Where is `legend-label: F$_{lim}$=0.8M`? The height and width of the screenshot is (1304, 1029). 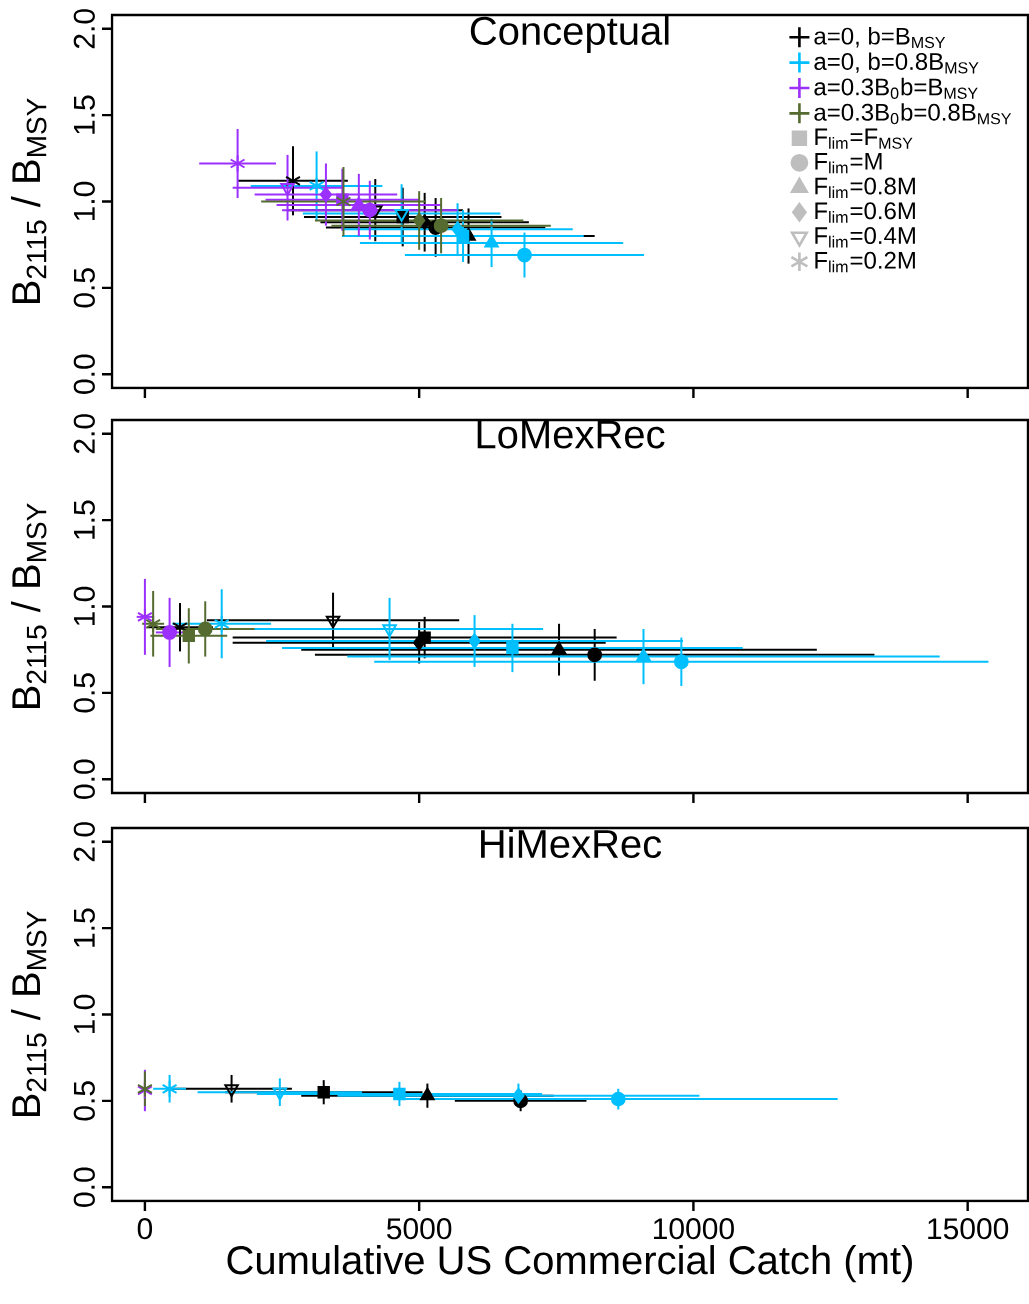
legend-label: F$_{lim}$=0.8M is located at coordinates (865, 187).